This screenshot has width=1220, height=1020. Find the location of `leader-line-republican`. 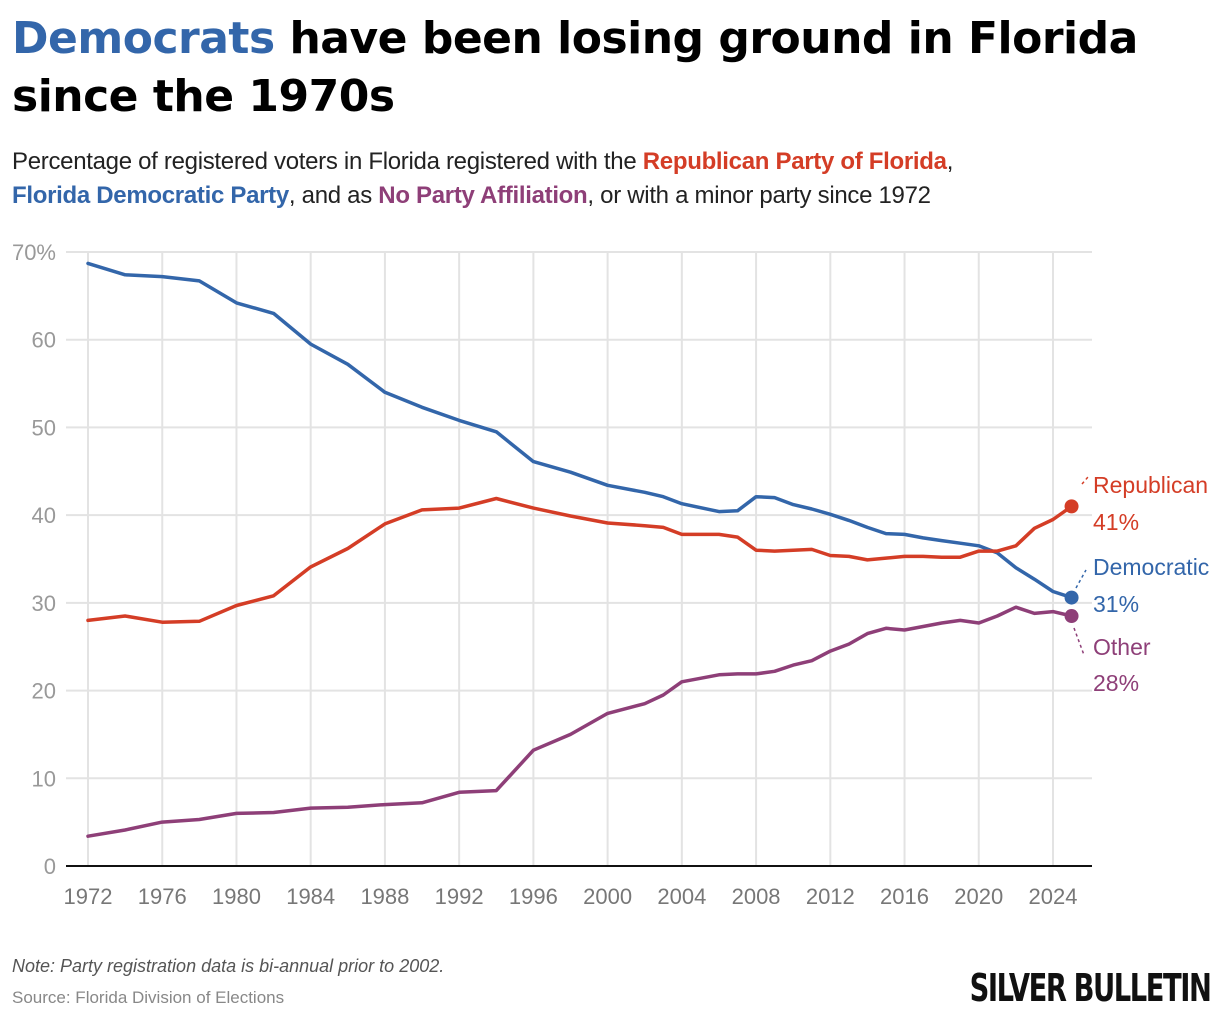

leader-line-republican is located at coordinates (1085, 480).